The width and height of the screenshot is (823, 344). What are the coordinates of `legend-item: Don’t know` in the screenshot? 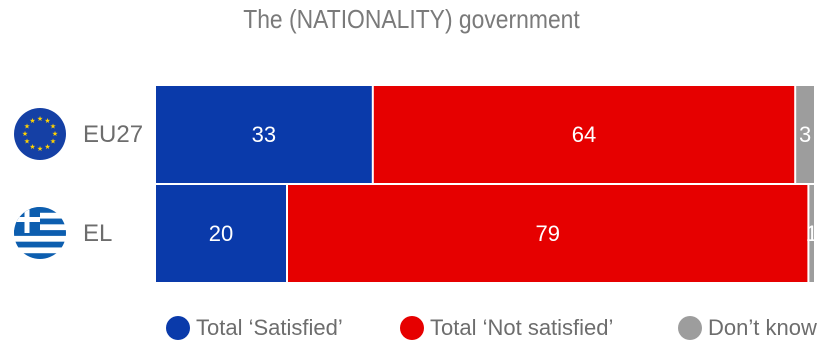 It's located at (747, 328).